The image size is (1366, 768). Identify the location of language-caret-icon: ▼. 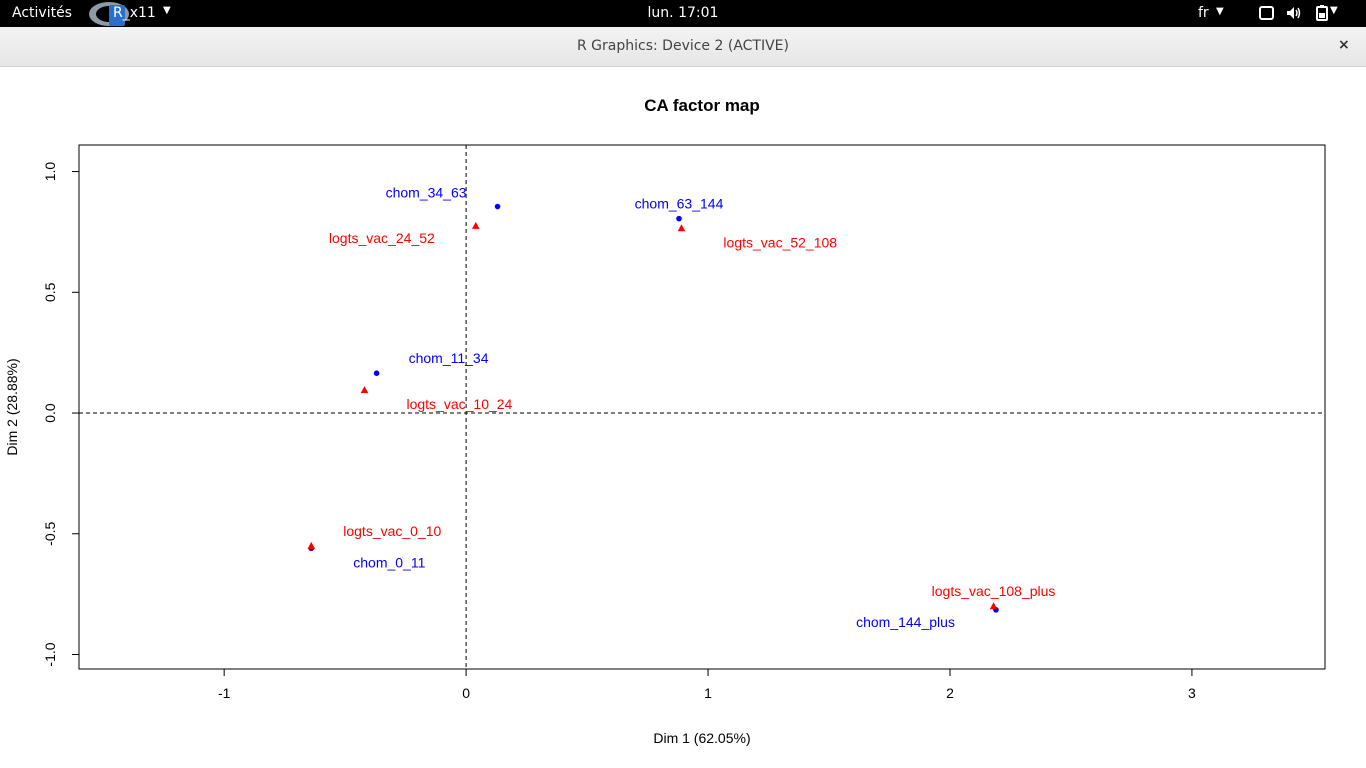
(1220, 11).